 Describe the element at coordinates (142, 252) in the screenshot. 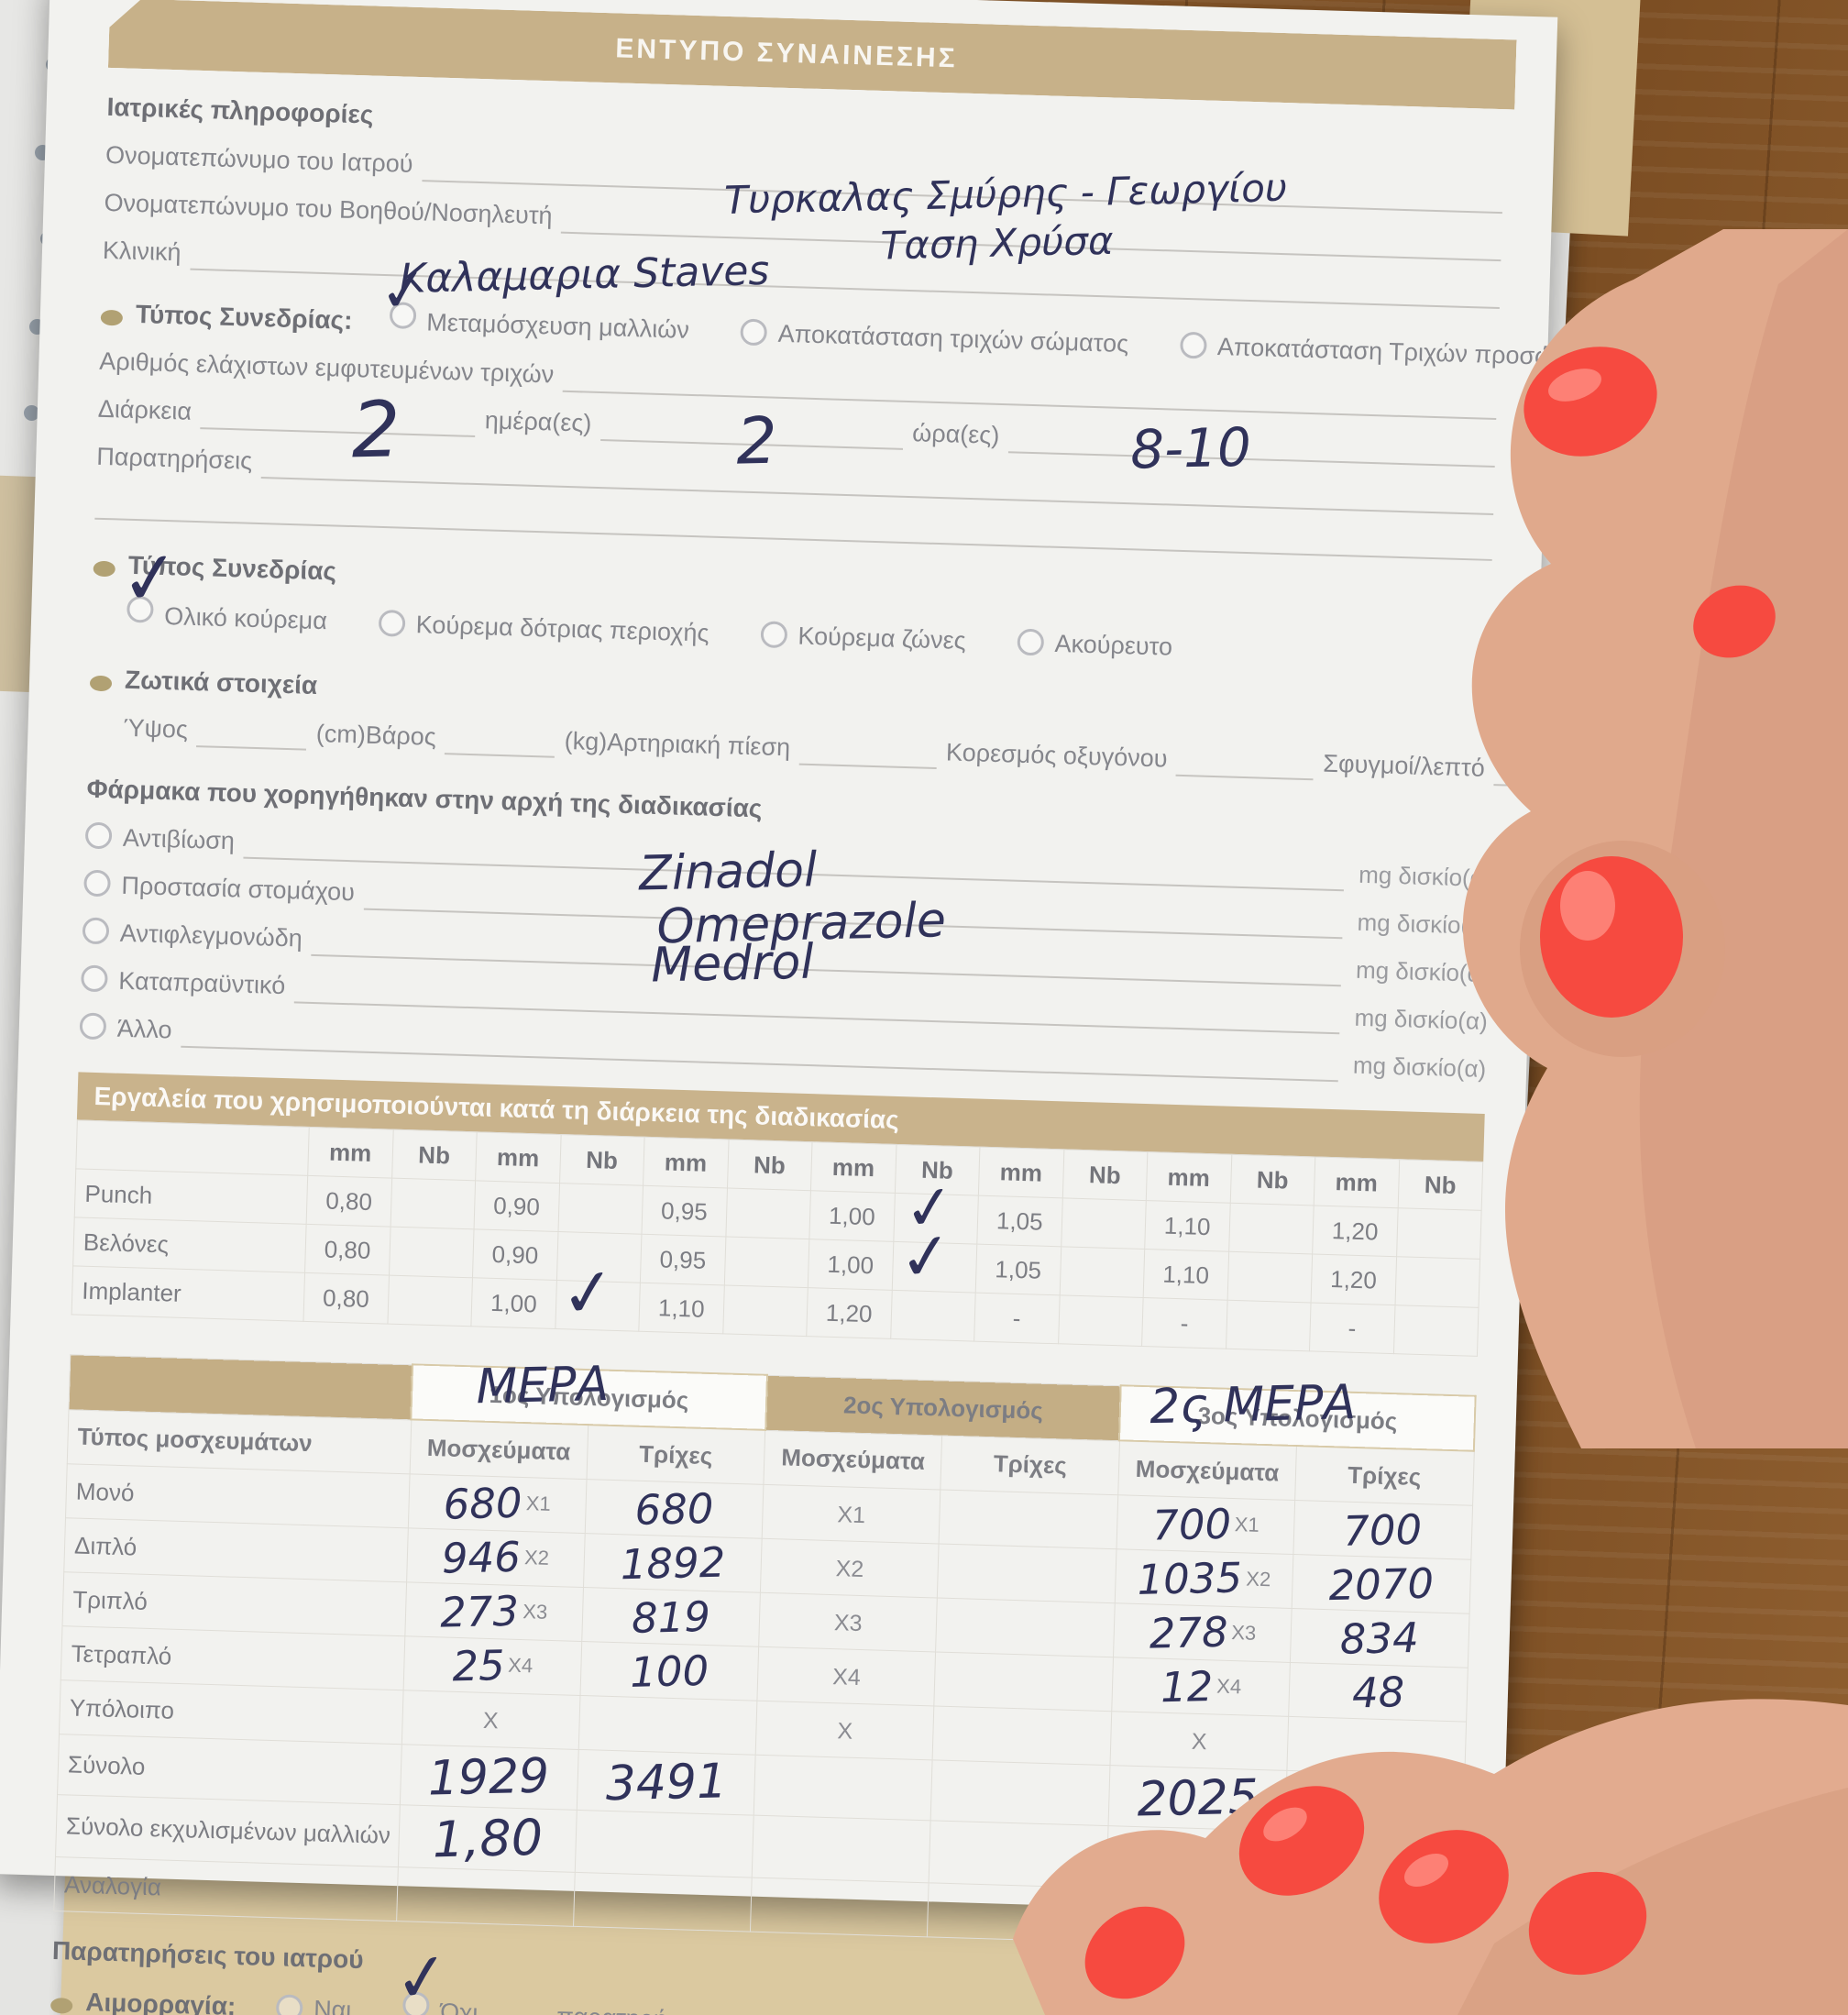

I see `clinic-label: Κλινική` at that location.